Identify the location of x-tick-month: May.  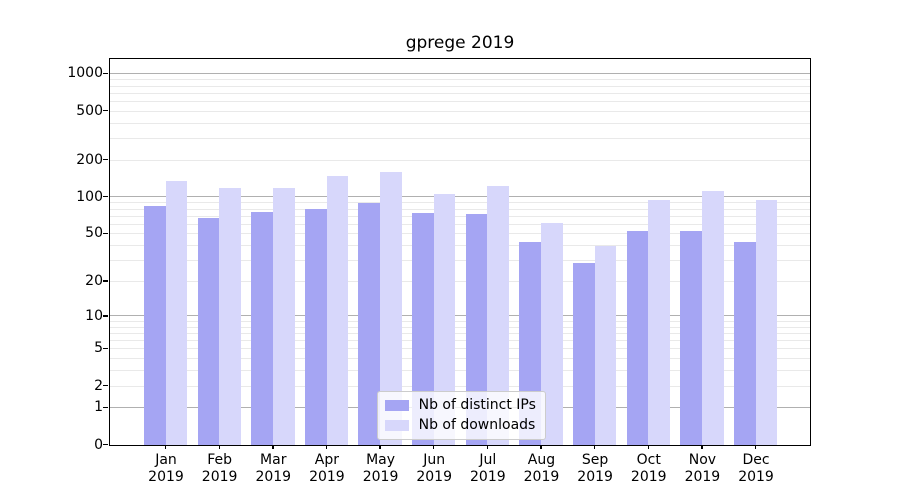
(381, 460).